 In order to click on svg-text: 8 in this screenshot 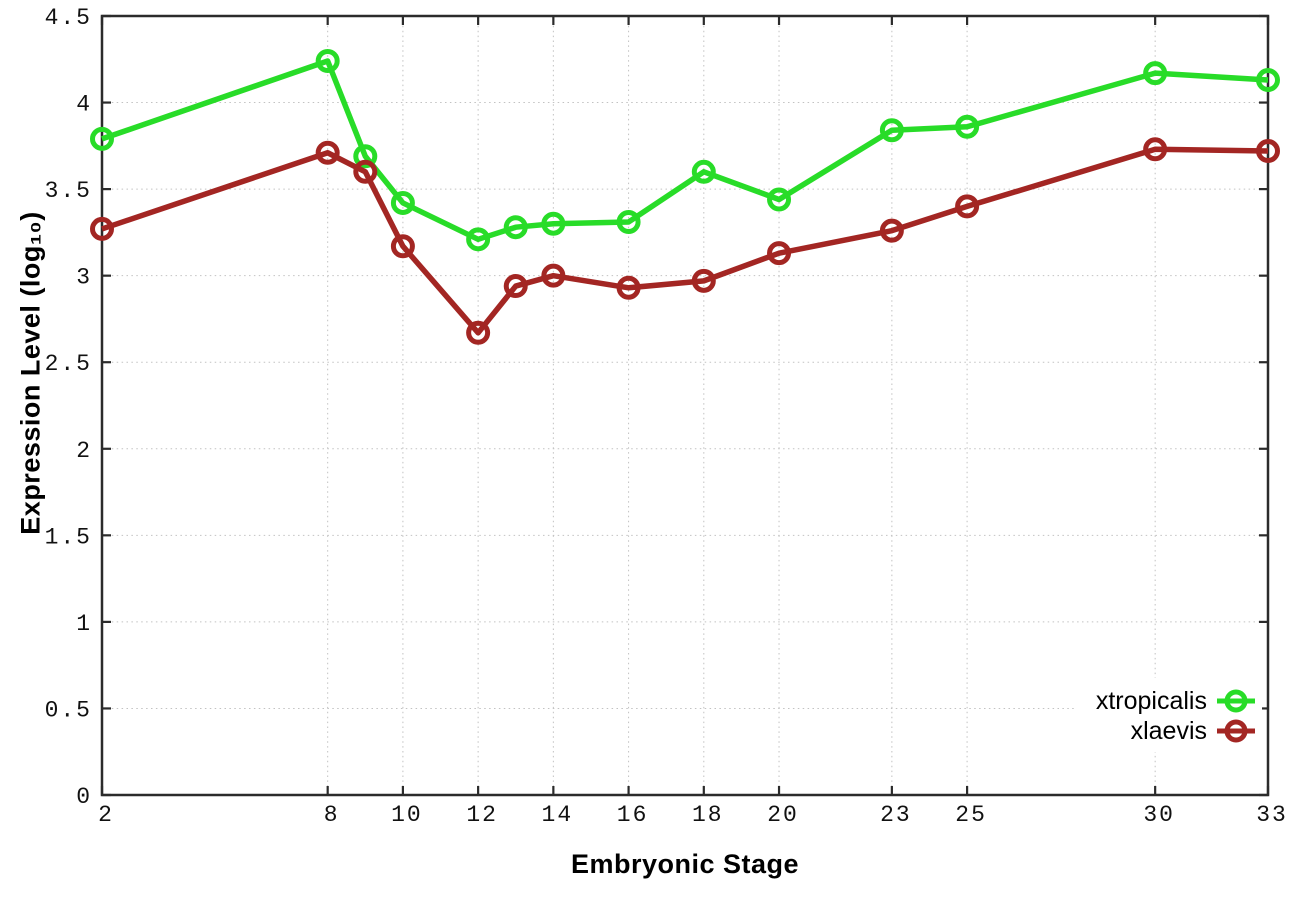, I will do `click(332, 815)`.